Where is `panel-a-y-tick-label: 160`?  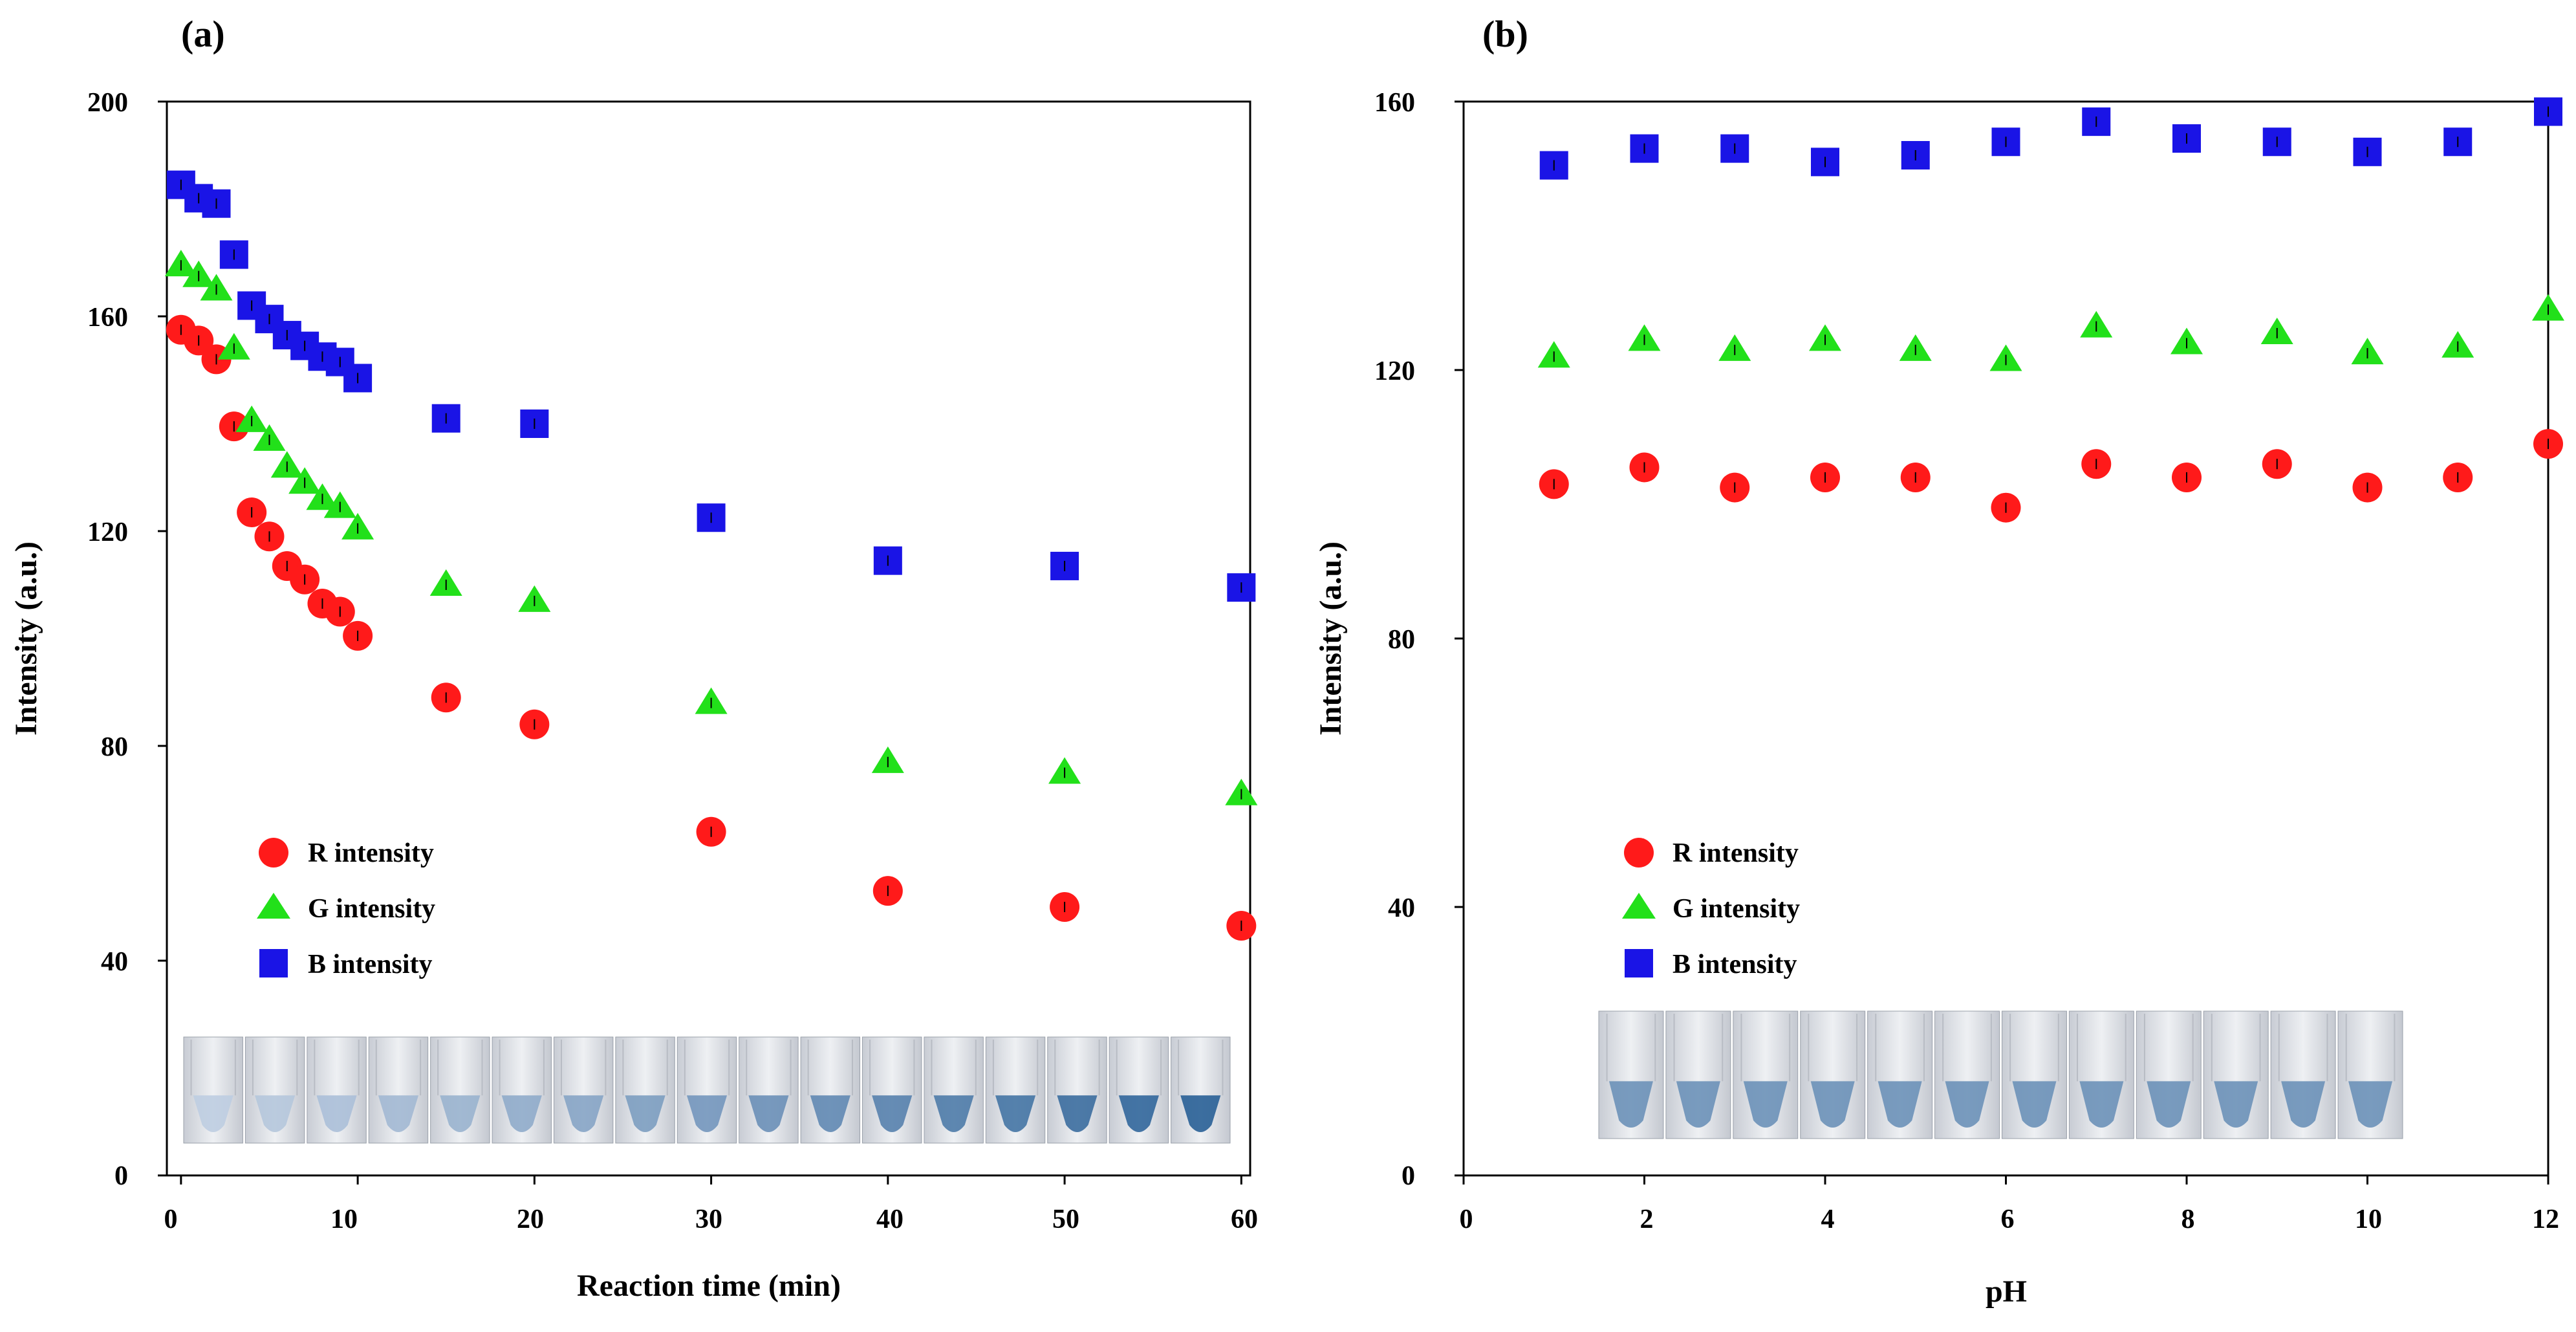
panel-a-y-tick-label: 160 is located at coordinates (107, 318).